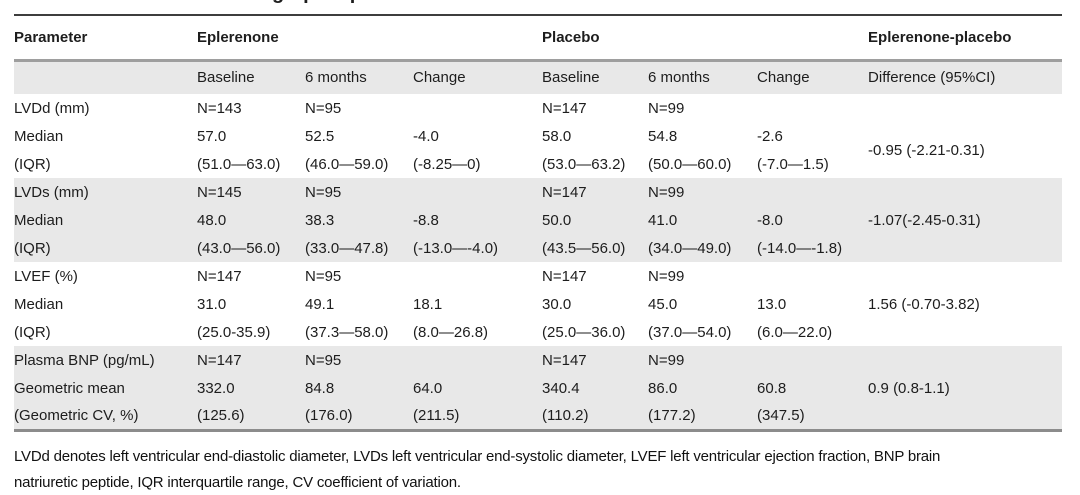 The image size is (1080, 495). Describe the element at coordinates (239, 248) in the screenshot. I see `data-cell: (43.0—56.0)` at that location.